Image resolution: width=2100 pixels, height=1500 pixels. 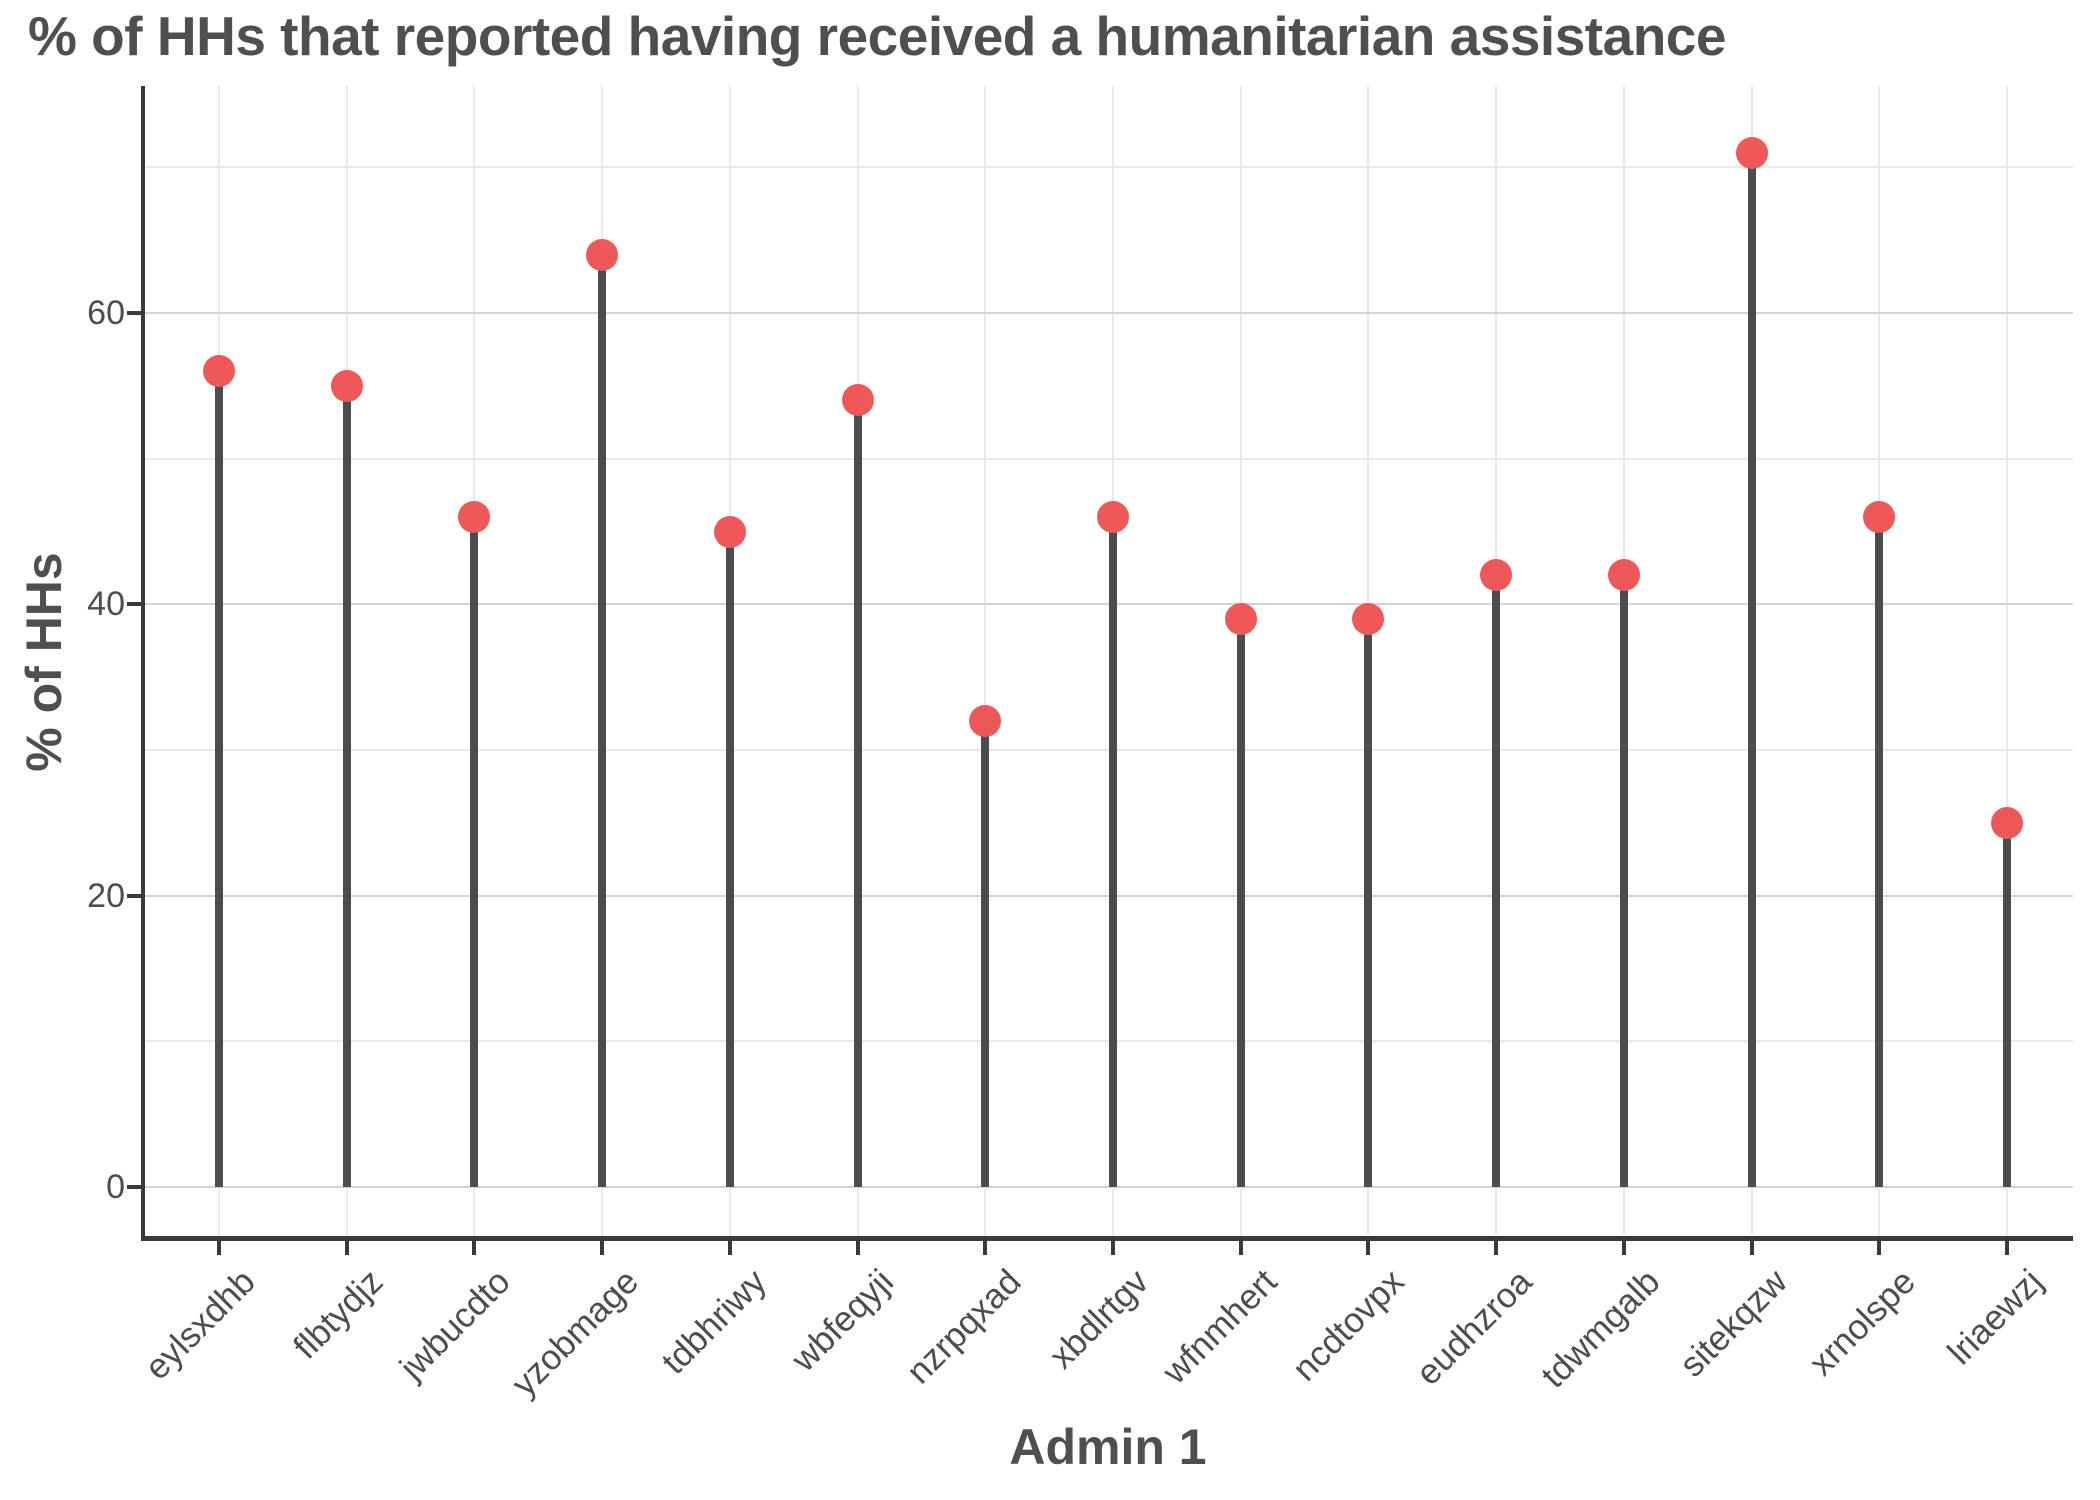 I want to click on x-category-label: flbtydjz, so click(x=338, y=1314).